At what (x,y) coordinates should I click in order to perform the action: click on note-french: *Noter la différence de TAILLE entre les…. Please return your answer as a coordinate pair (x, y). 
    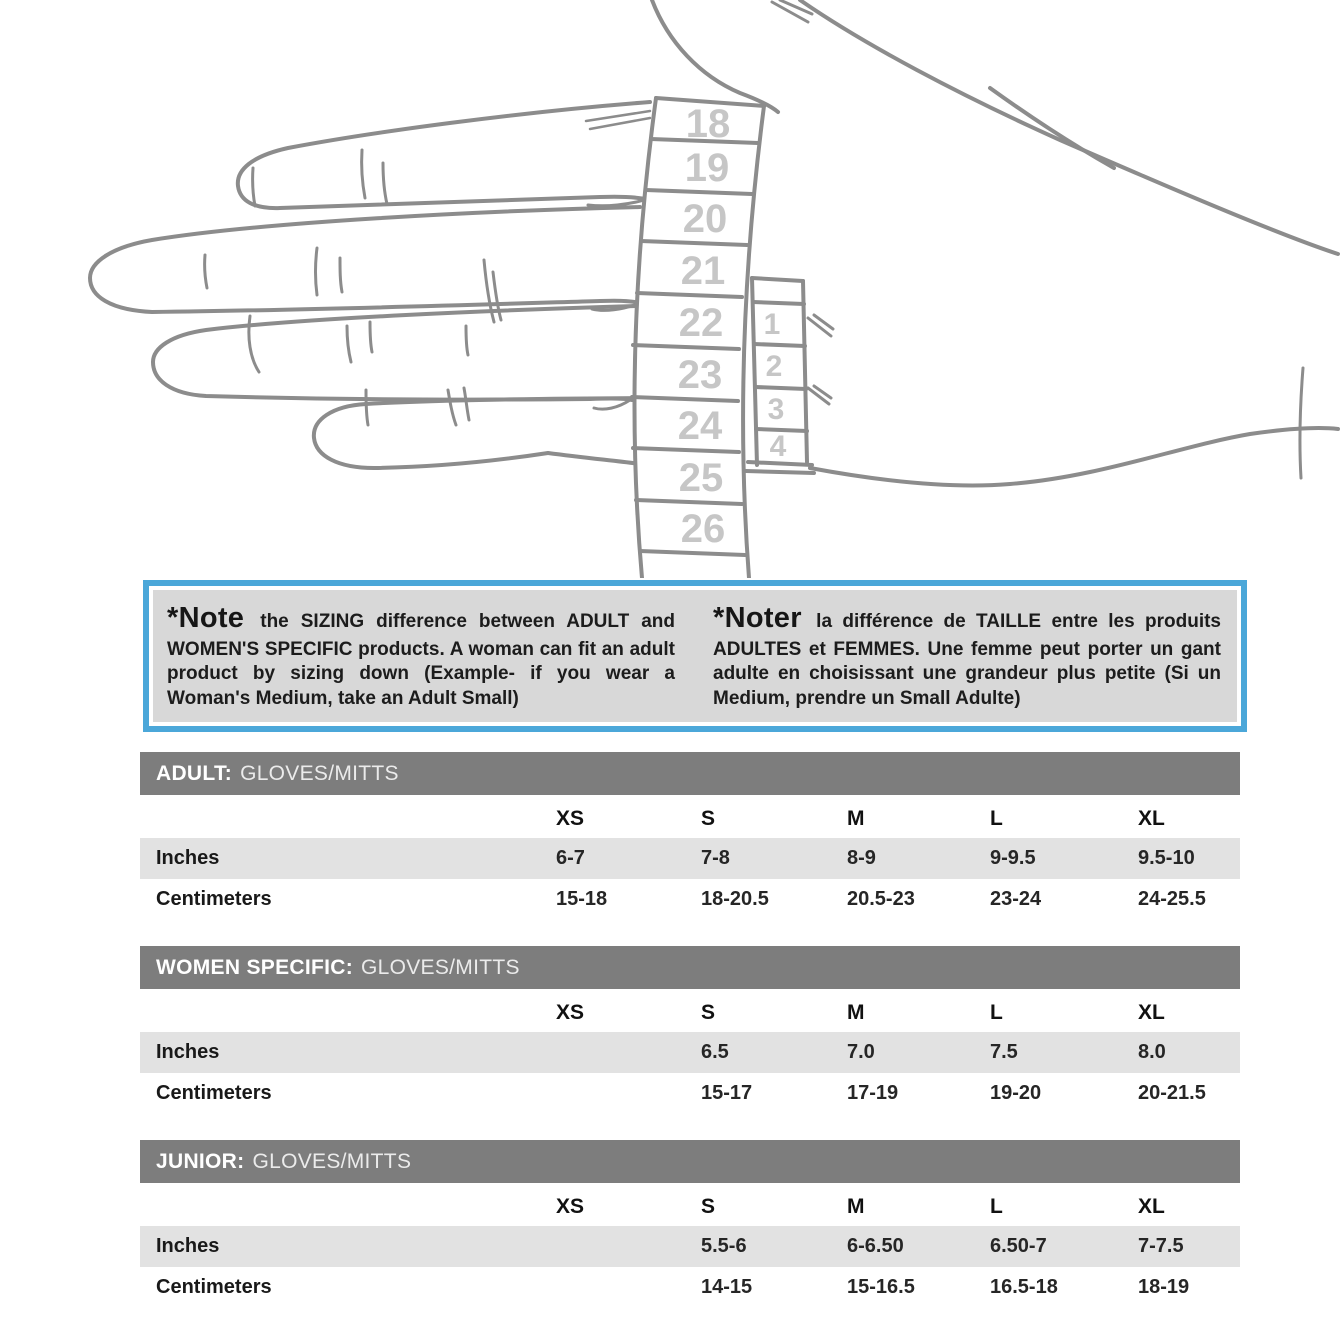
    Looking at the image, I should click on (967, 657).